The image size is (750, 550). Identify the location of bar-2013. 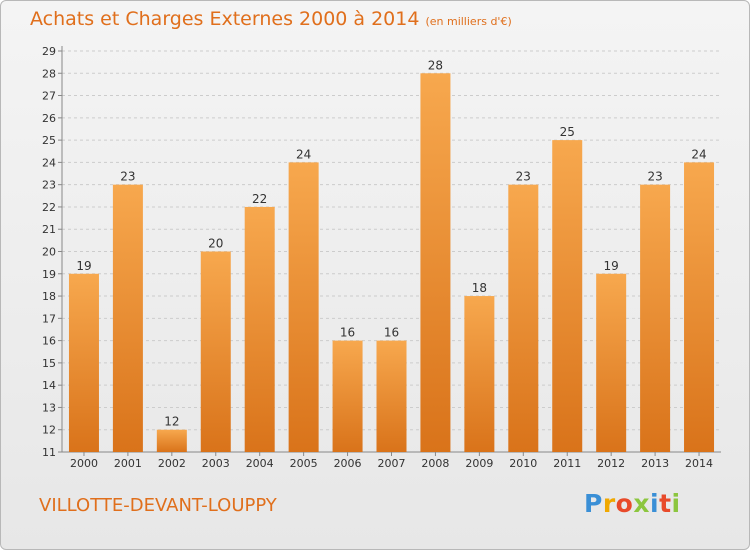
(655, 318).